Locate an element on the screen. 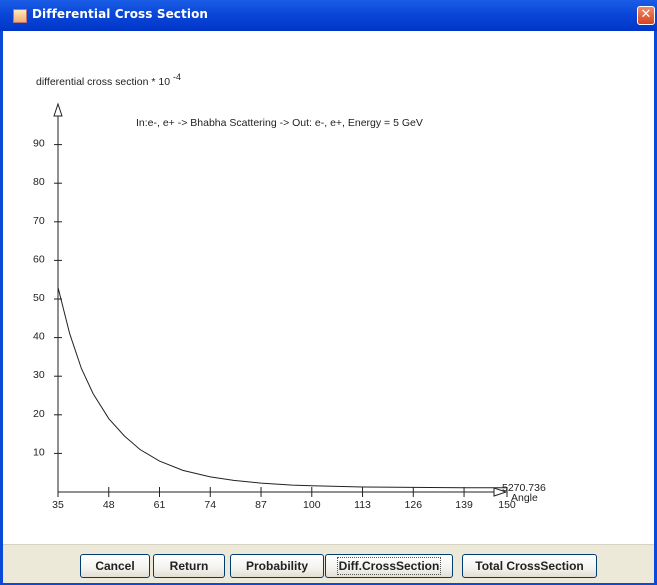 Image resolution: width=657 pixels, height=585 pixels. close-button: ✕ is located at coordinates (646, 15).